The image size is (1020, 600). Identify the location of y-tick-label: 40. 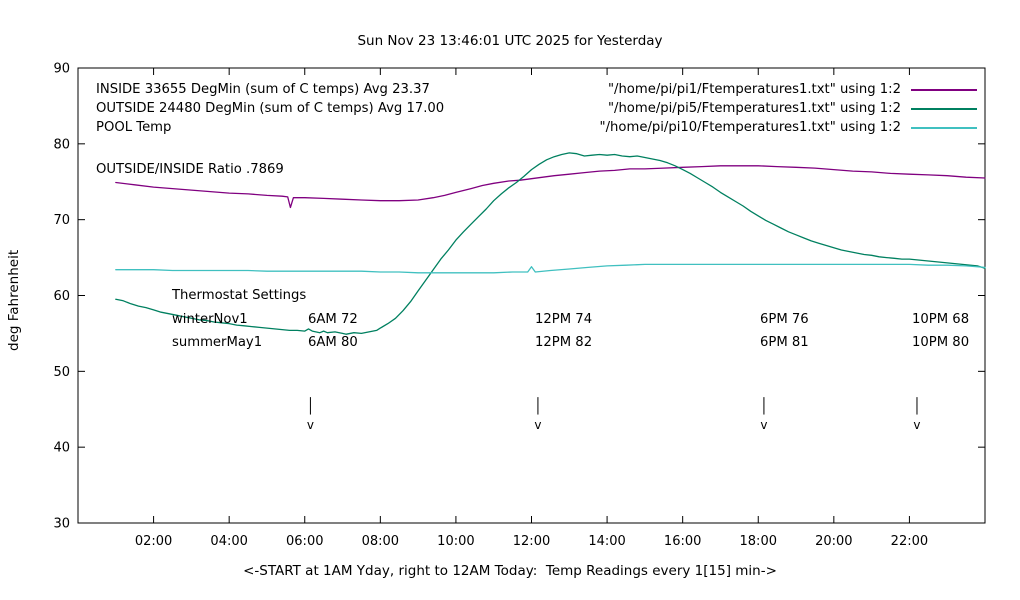
(61, 448).